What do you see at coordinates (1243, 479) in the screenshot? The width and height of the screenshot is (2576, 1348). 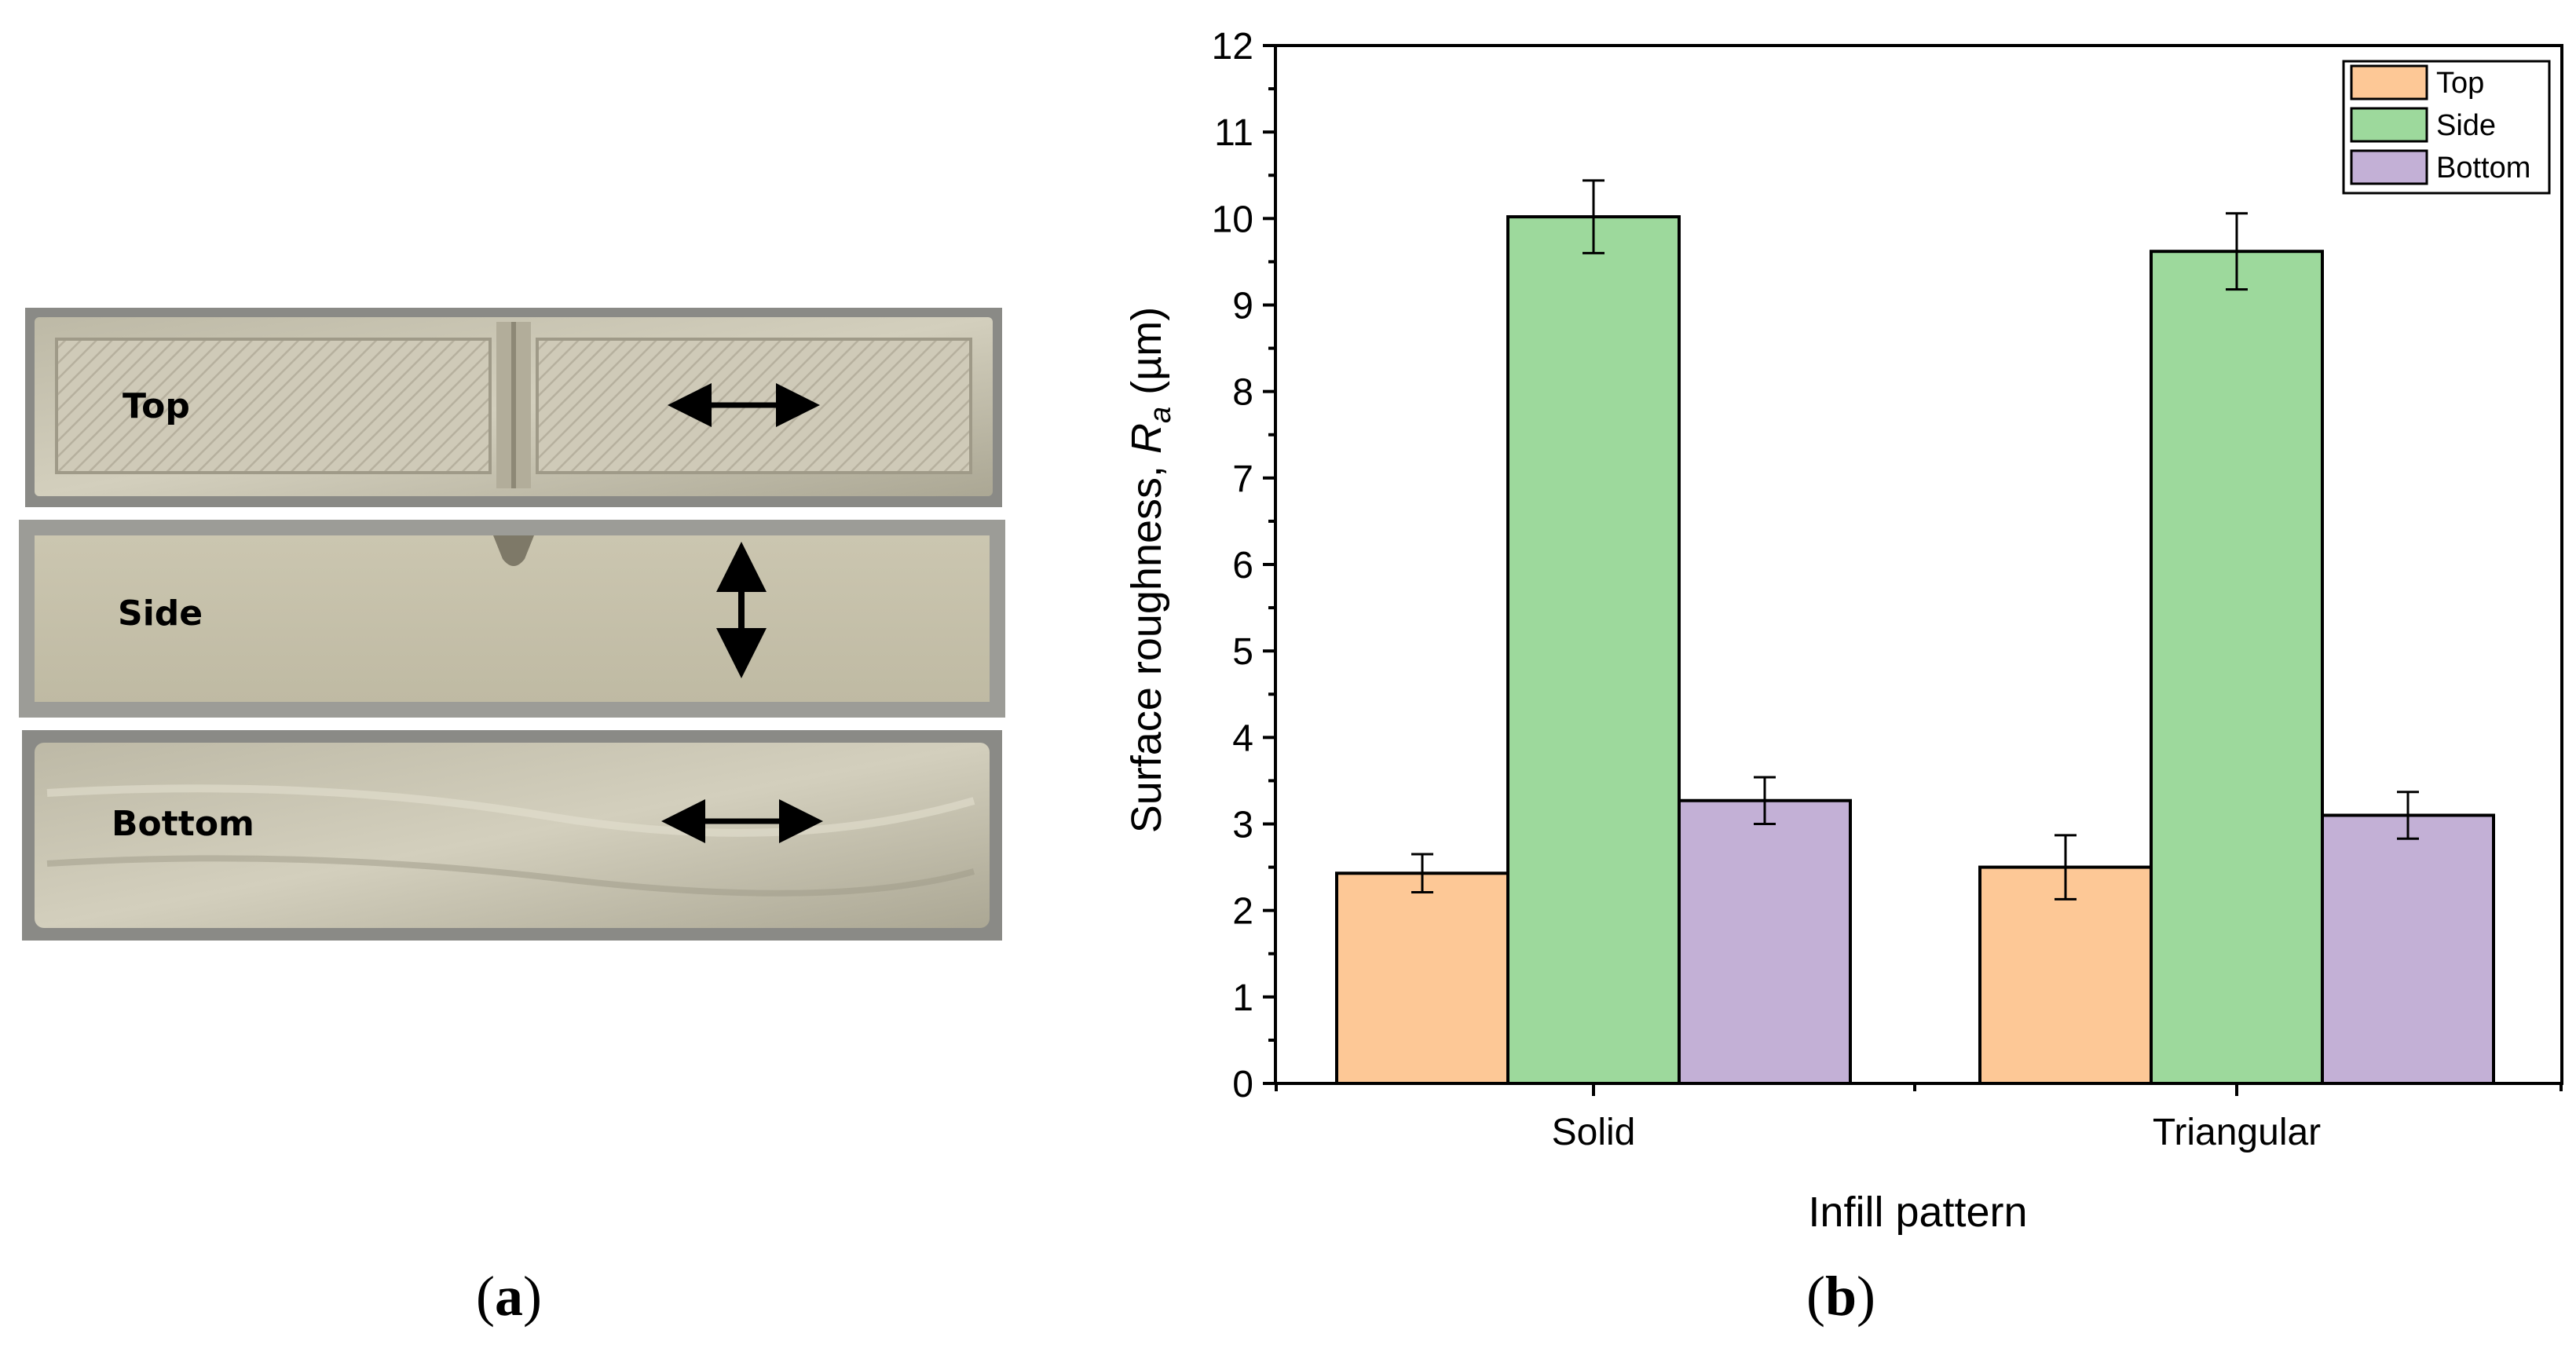 I see `y-tick-label-7: 7` at bounding box center [1243, 479].